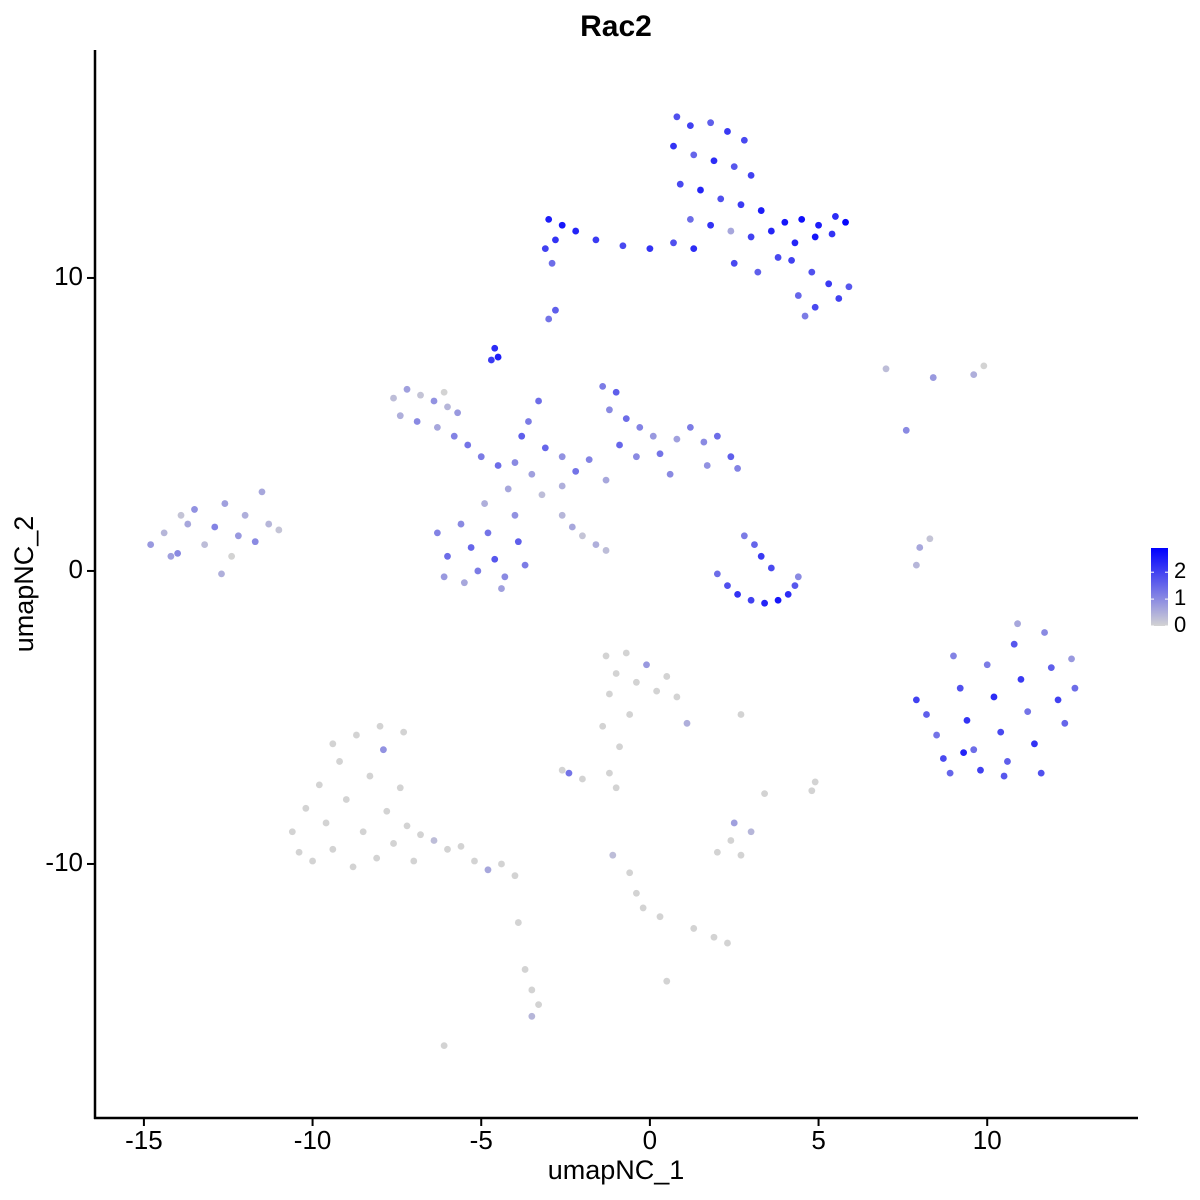 Image resolution: width=1200 pixels, height=1200 pixels. I want to click on y-tick-label: 0, so click(76, 569).